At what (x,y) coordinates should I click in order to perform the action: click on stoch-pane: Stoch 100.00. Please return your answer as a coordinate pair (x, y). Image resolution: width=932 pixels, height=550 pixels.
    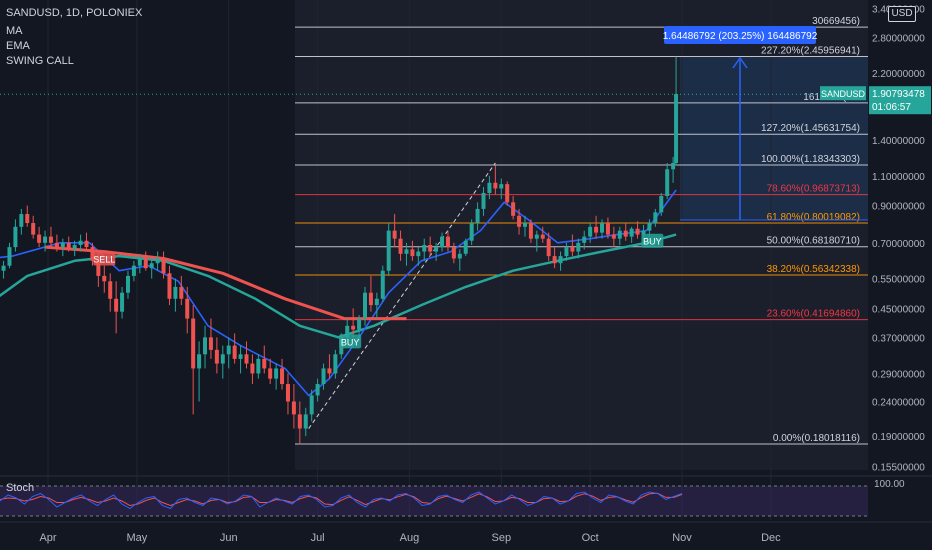
    Looking at the image, I should click on (452, 498).